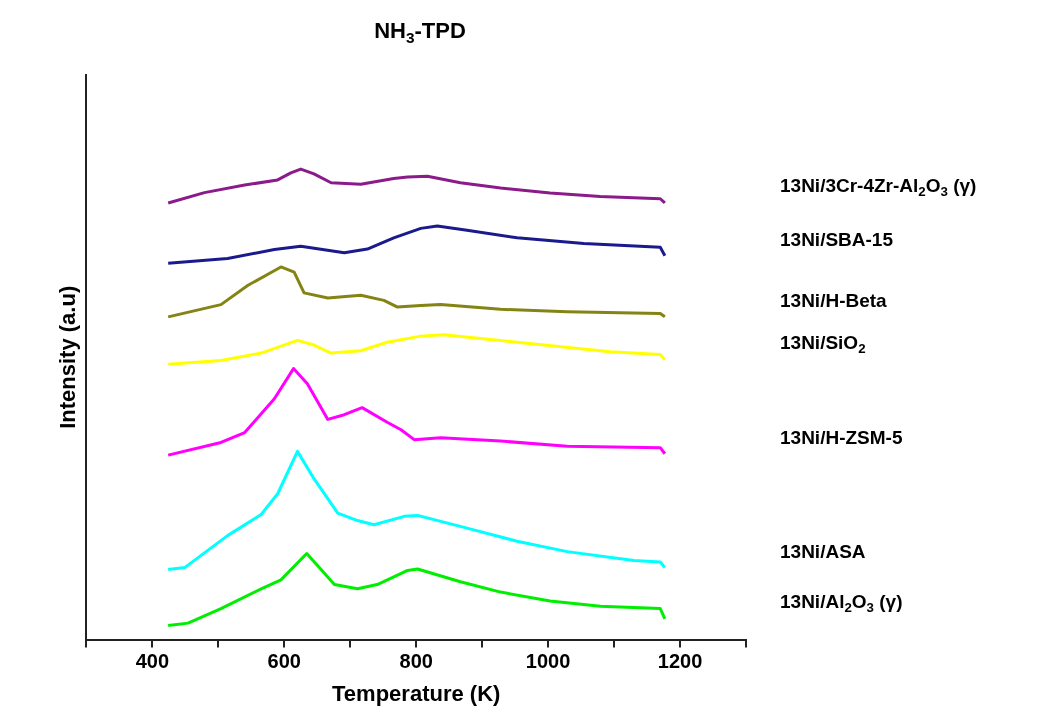  I want to click on text: 13Ni/SBA-15, so click(836, 239).